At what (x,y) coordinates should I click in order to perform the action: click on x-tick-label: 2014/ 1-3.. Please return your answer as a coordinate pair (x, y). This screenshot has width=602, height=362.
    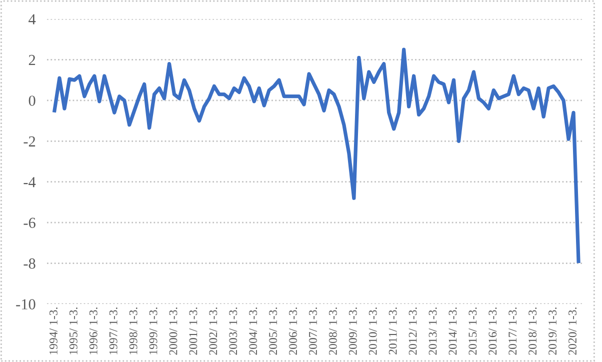
    Looking at the image, I should click on (452, 331).